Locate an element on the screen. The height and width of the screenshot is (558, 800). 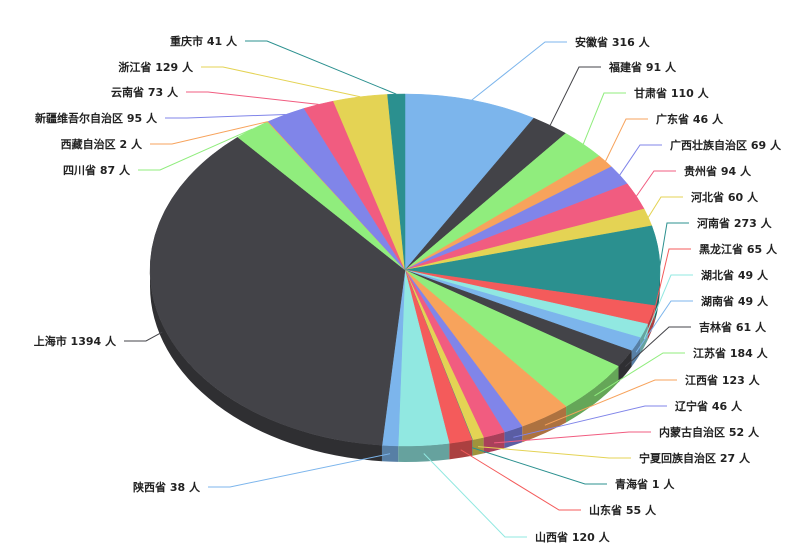
slice-label: 江苏省 184 人 is located at coordinates (731, 353).